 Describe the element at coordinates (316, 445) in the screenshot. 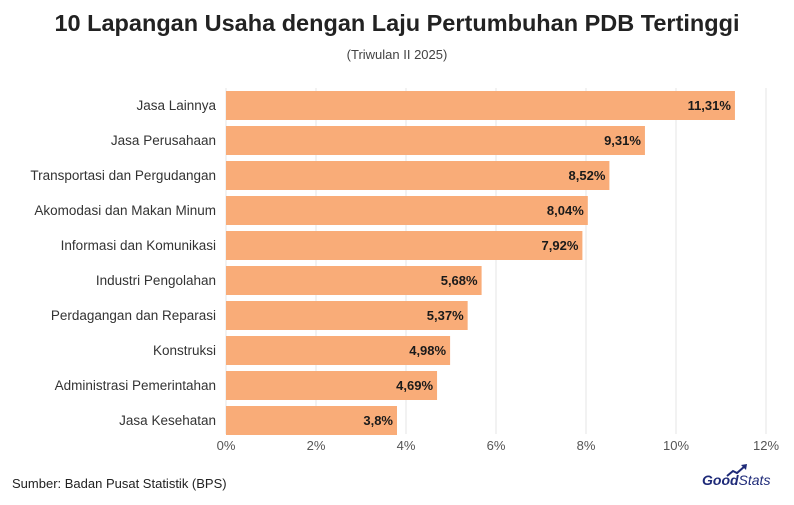

I see `x-tick-label: 2%` at that location.